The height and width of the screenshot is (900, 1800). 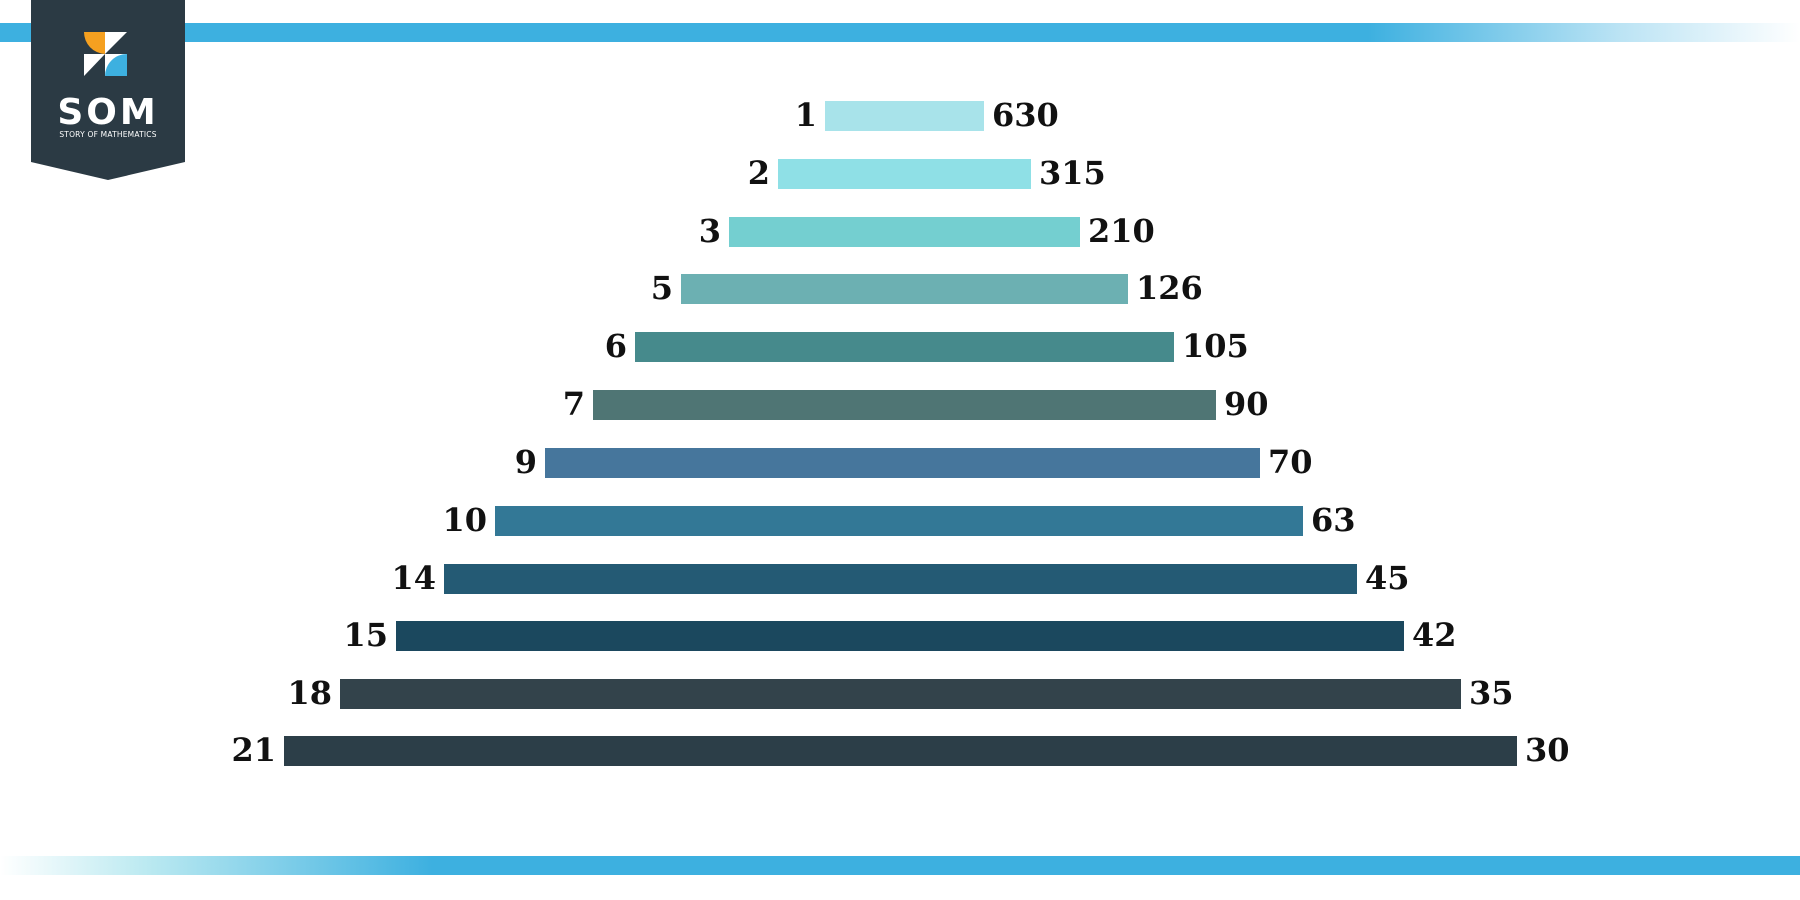 I want to click on factor-left-label: 5, so click(x=661, y=288).